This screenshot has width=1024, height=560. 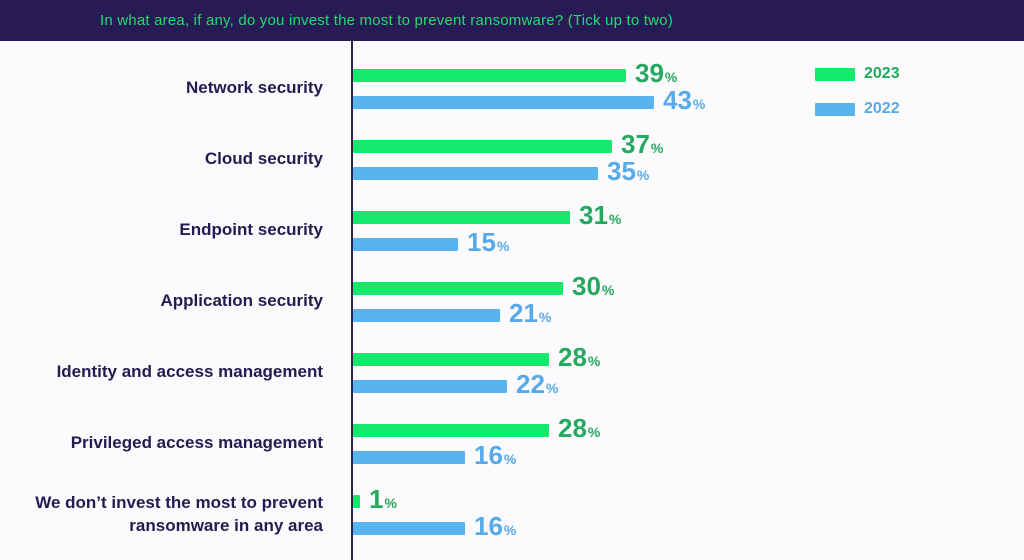 What do you see at coordinates (688, 285) in the screenshot?
I see `bar-line-2023: 30%` at bounding box center [688, 285].